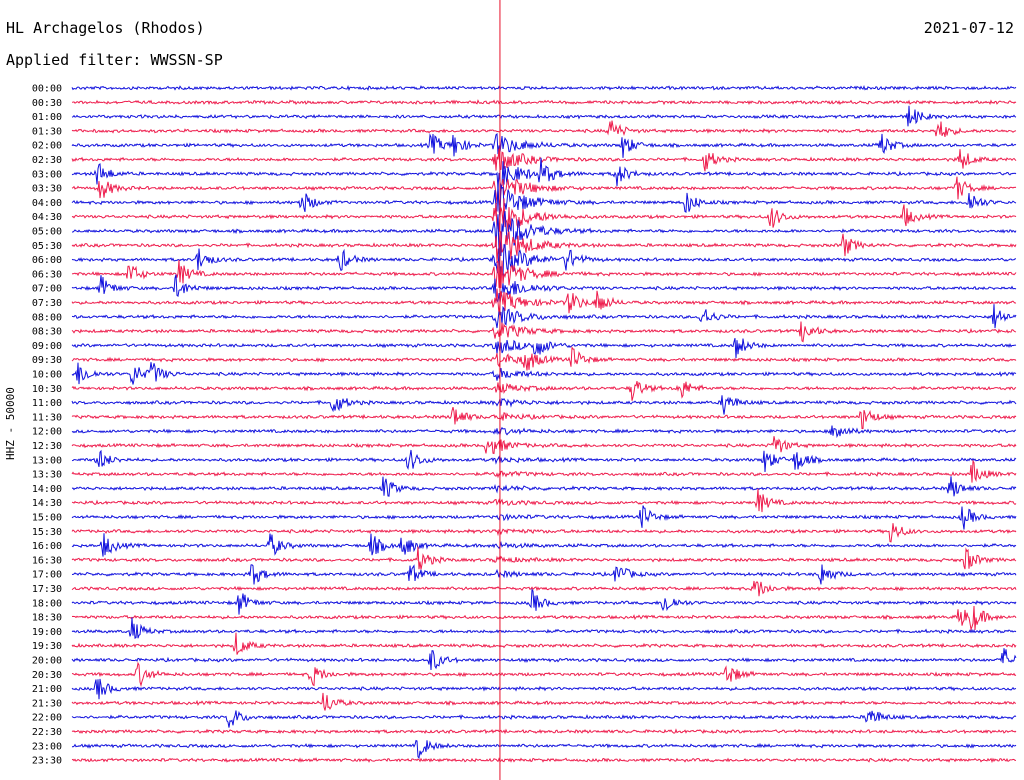 The width and height of the screenshot is (1024, 780). Describe the element at coordinates (968, 28) in the screenshot. I see `record-date: 2021-07-12` at that location.